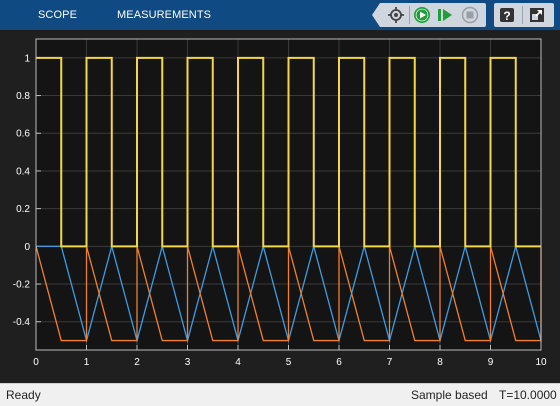 The width and height of the screenshot is (560, 406). I want to click on x-tick-label: 2, so click(137, 362).